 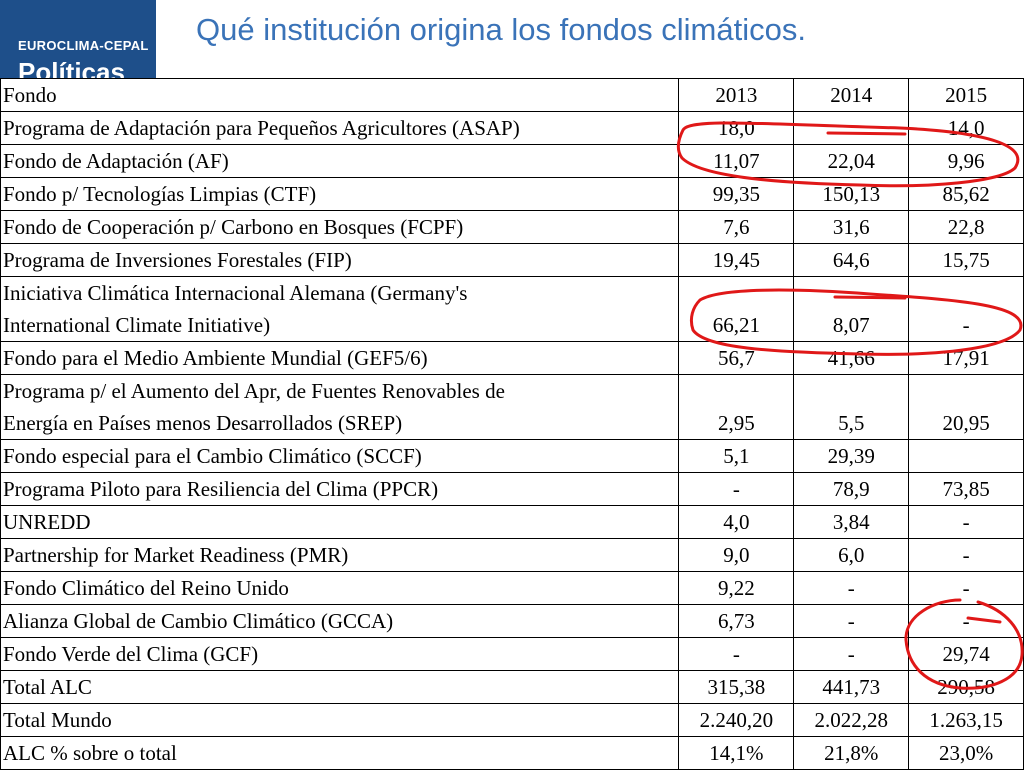 What do you see at coordinates (851, 555) in the screenshot?
I see `value-2014: 6,0` at bounding box center [851, 555].